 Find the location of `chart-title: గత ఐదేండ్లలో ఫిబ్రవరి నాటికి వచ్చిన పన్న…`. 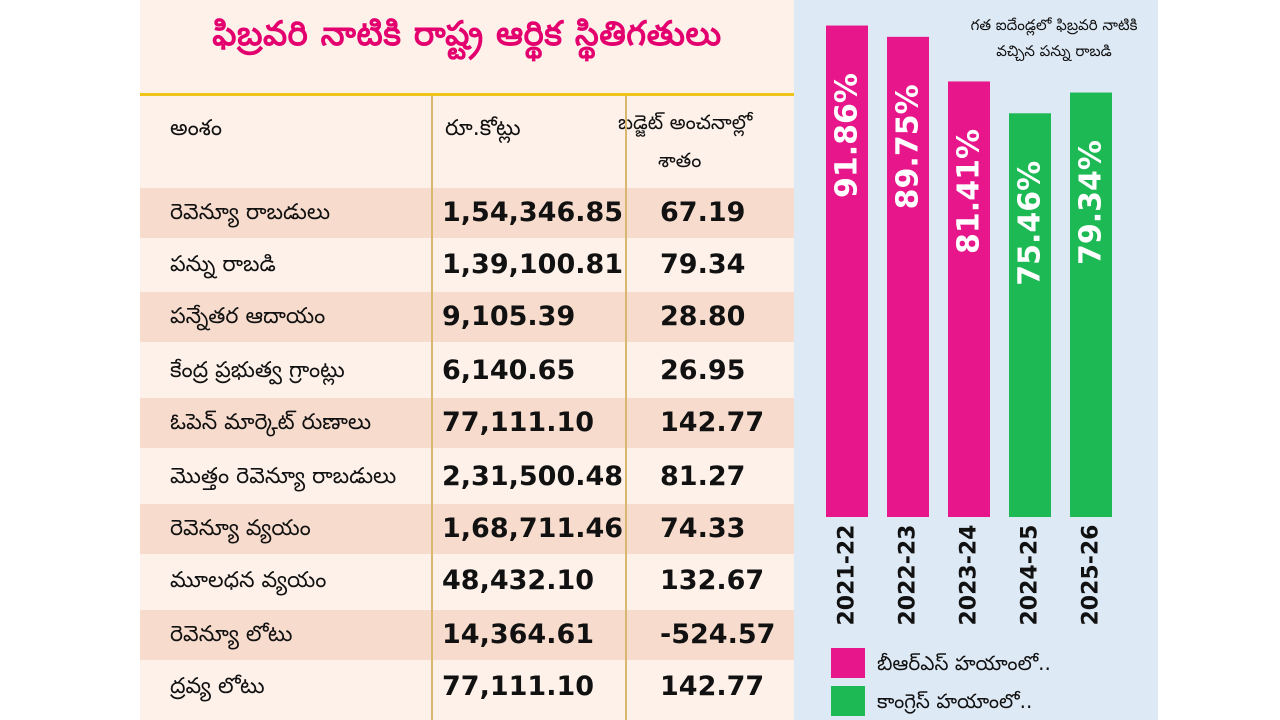

chart-title: గత ఐదేండ్లలో ఫిబ్రవరి నాటికి వచ్చిన పన్న… is located at coordinates (1054, 38).